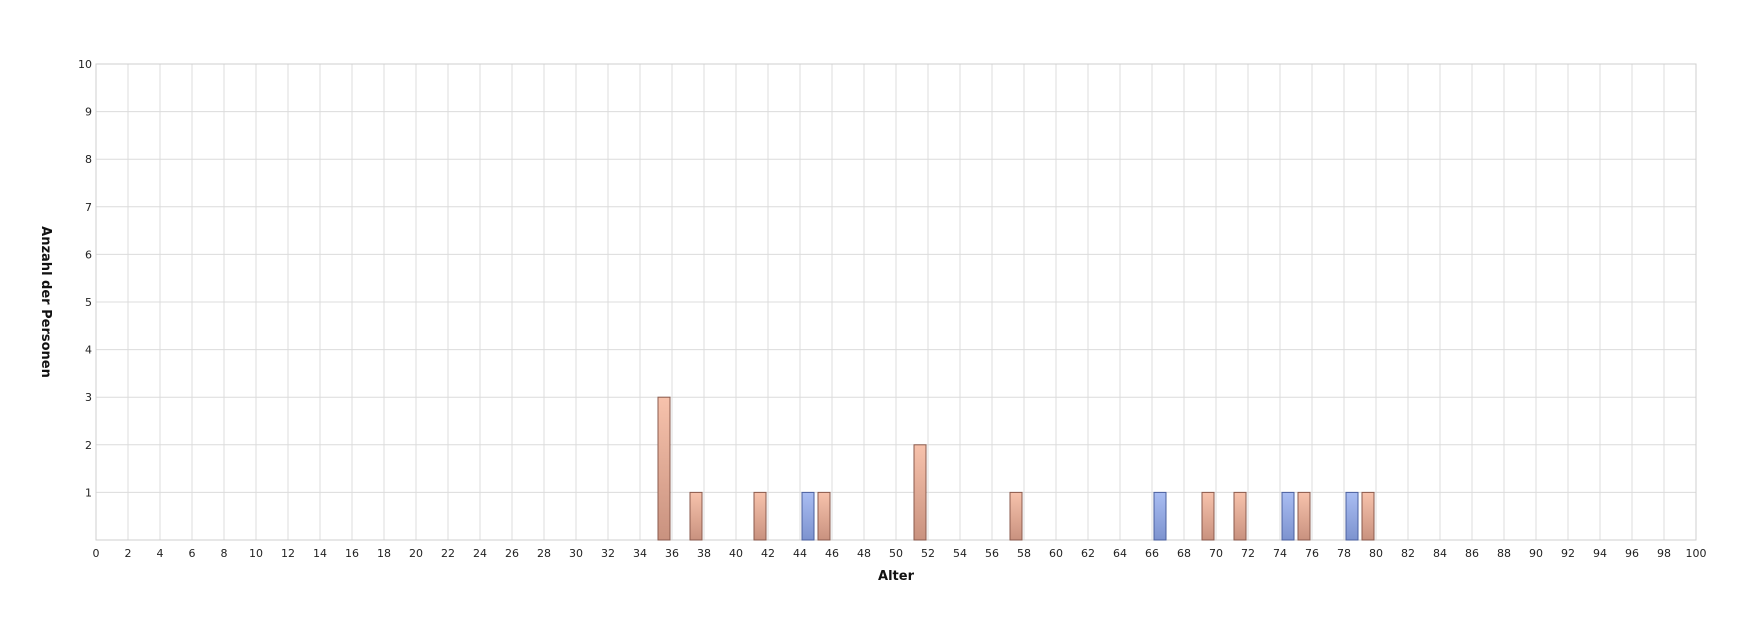  I want to click on x-tick-label: 70, so click(1216, 553).